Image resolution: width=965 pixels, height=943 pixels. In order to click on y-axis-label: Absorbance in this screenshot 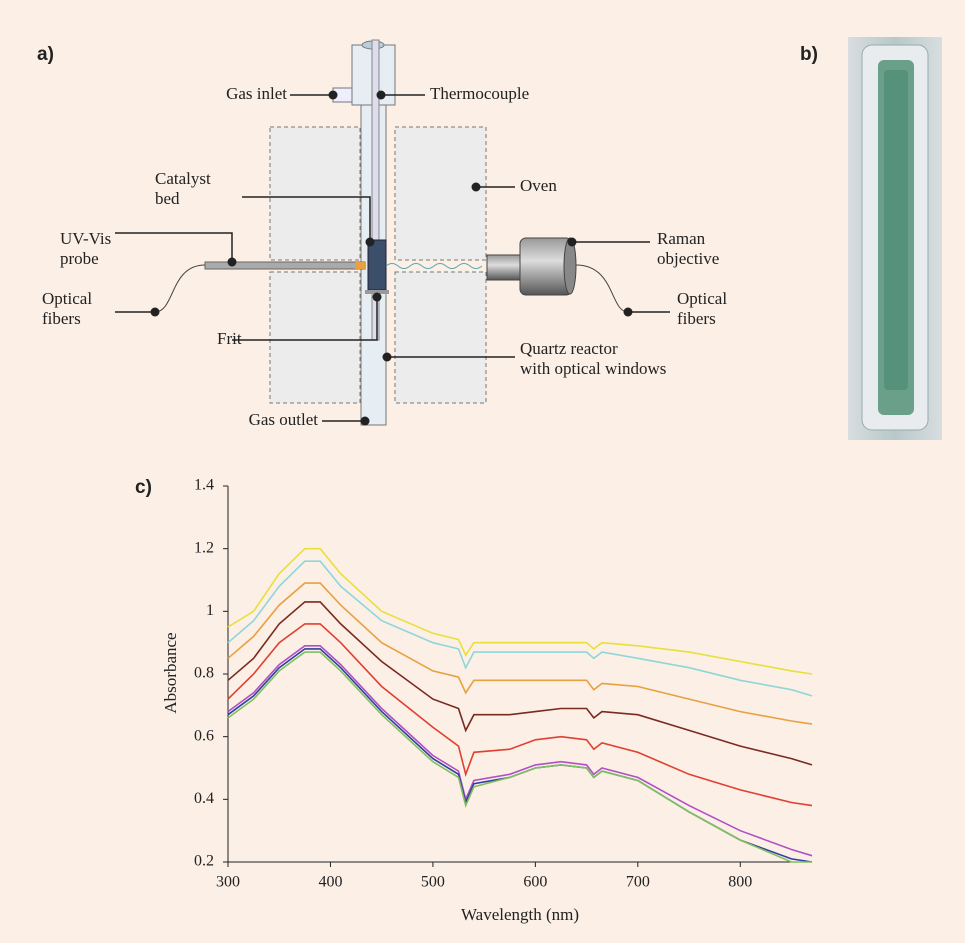, I will do `click(170, 672)`.